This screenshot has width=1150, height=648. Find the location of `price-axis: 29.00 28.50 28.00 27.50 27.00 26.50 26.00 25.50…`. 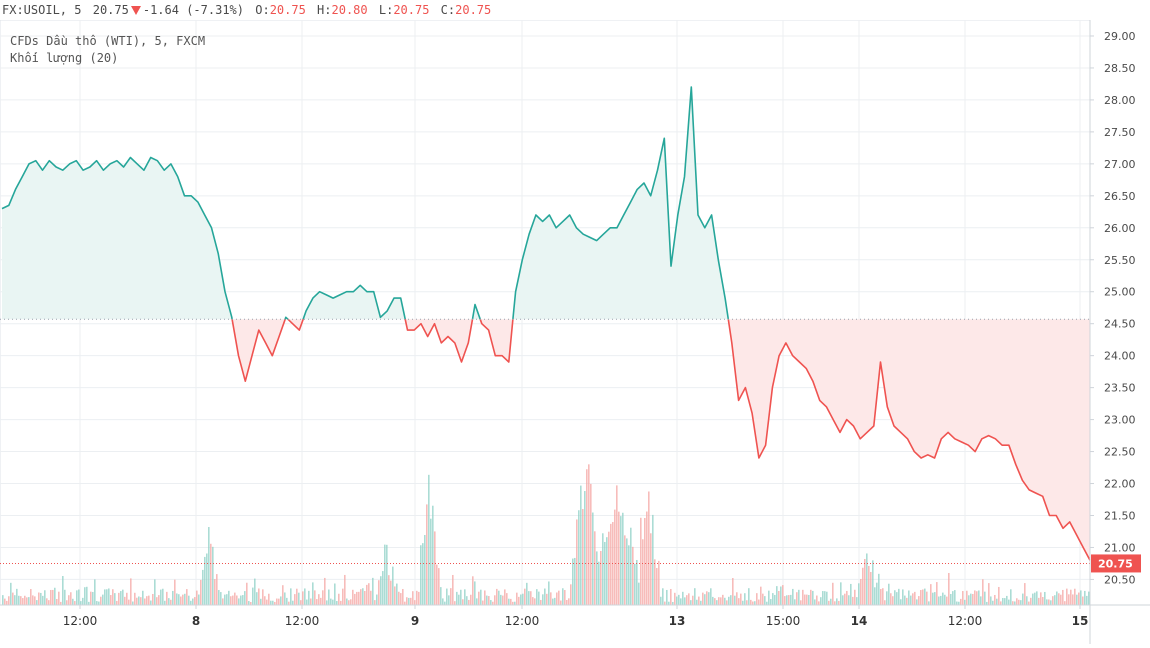

price-axis: 29.00 28.50 28.00 27.50 27.00 26.50 26.00 25.50… is located at coordinates (1115, 332).